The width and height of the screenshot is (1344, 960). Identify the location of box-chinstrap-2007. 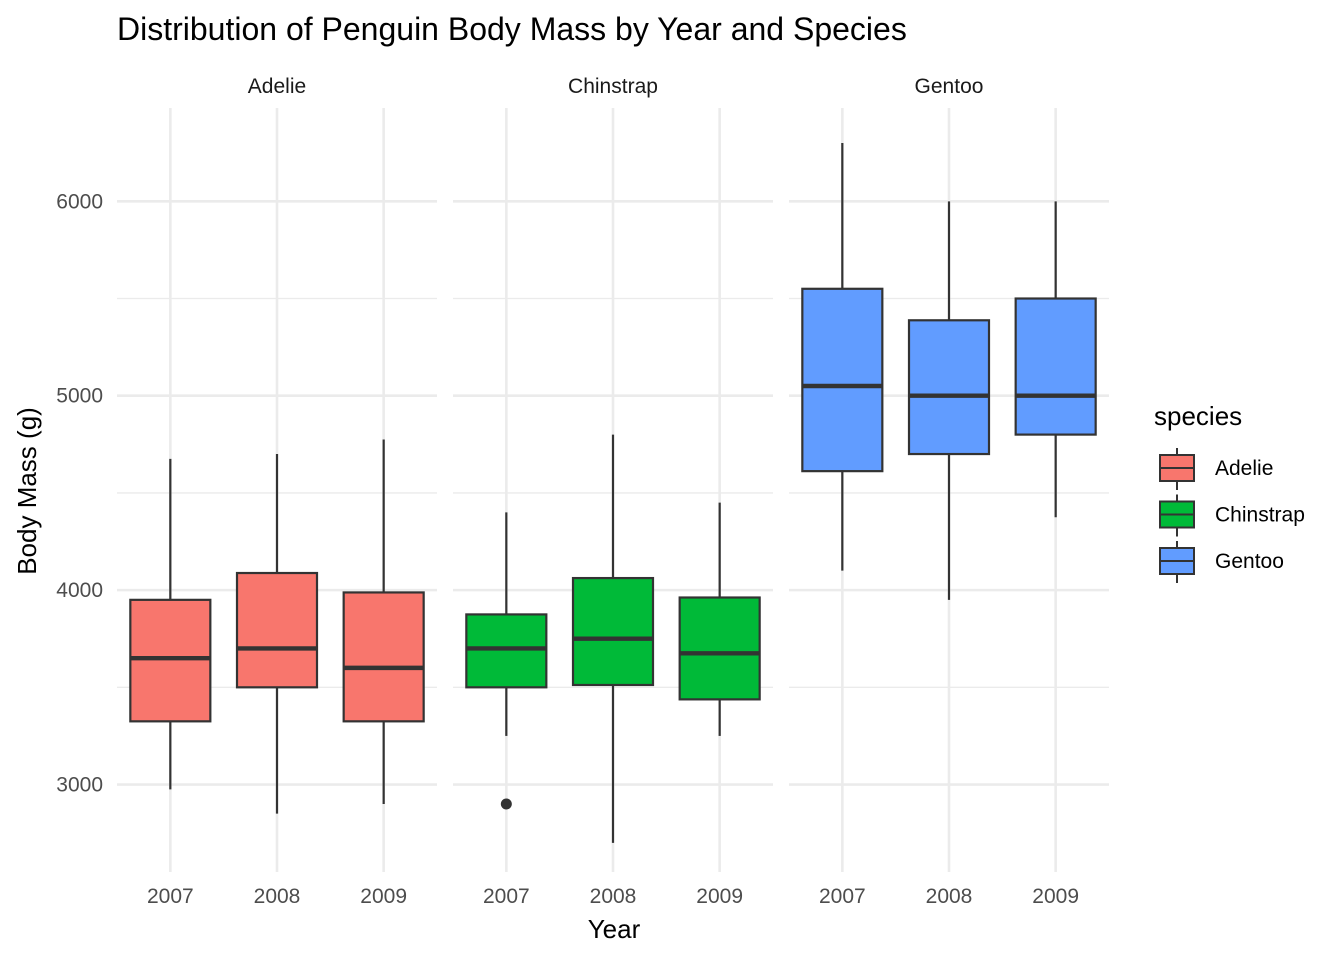
(506, 661).